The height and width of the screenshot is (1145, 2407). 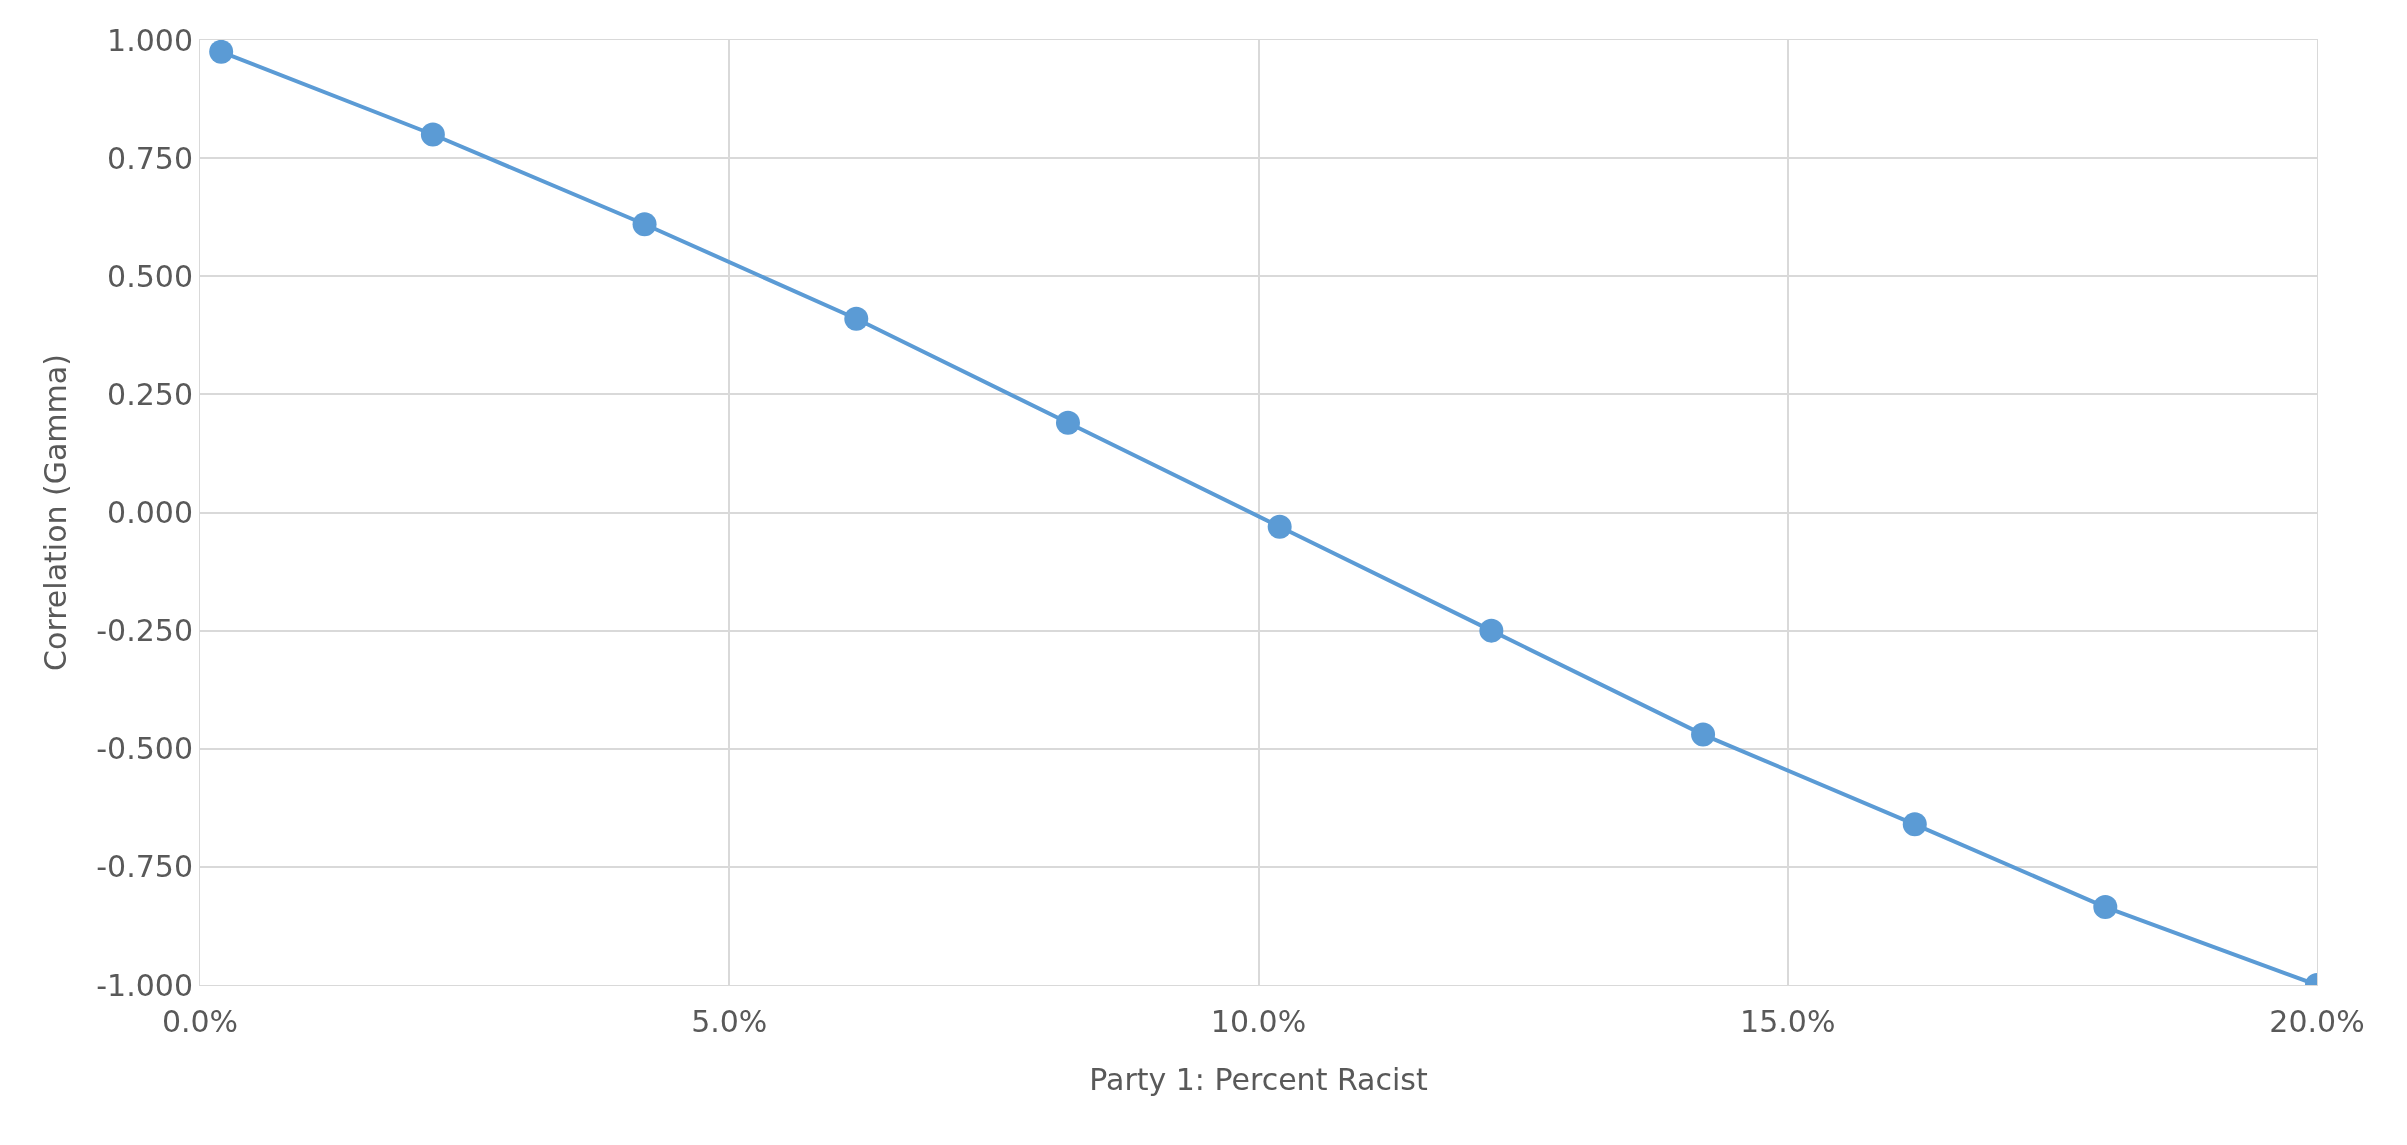 I want to click on y-tick-label: -0.250, so click(x=144, y=631).